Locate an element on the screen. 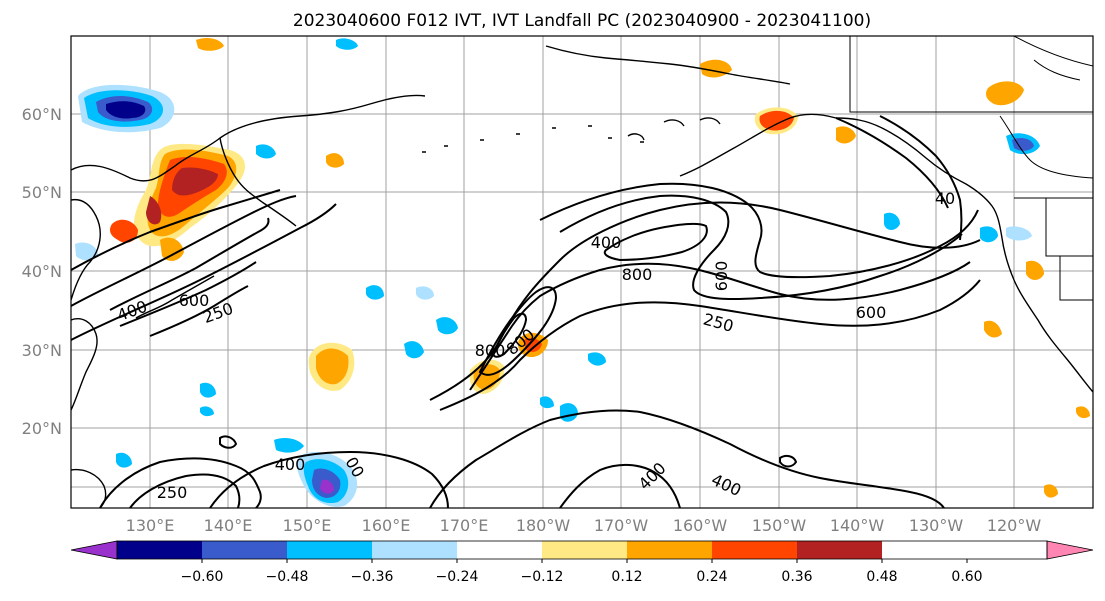  lon-label: 160°E is located at coordinates (386, 525).